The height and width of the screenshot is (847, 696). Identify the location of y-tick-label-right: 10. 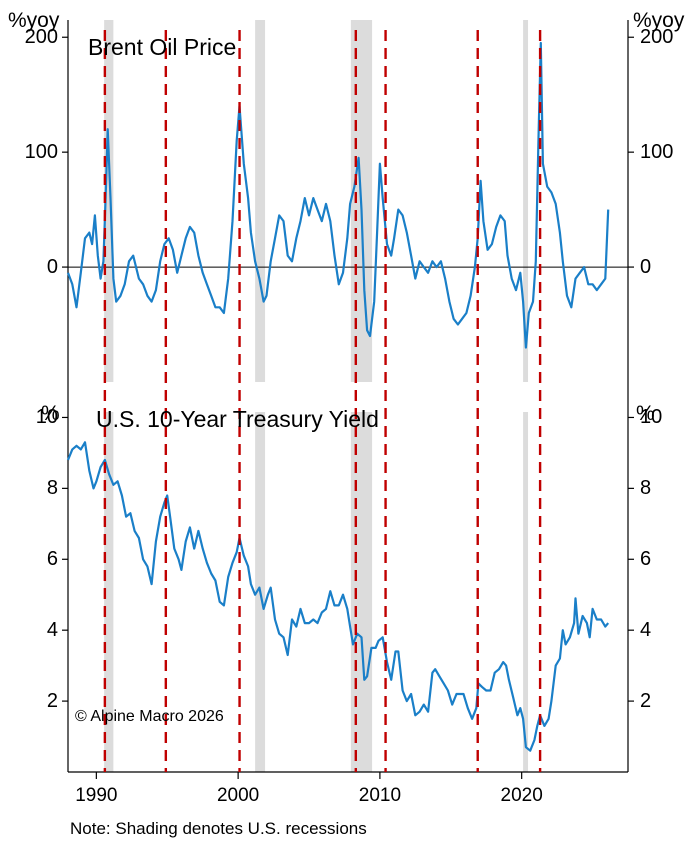
(651, 417).